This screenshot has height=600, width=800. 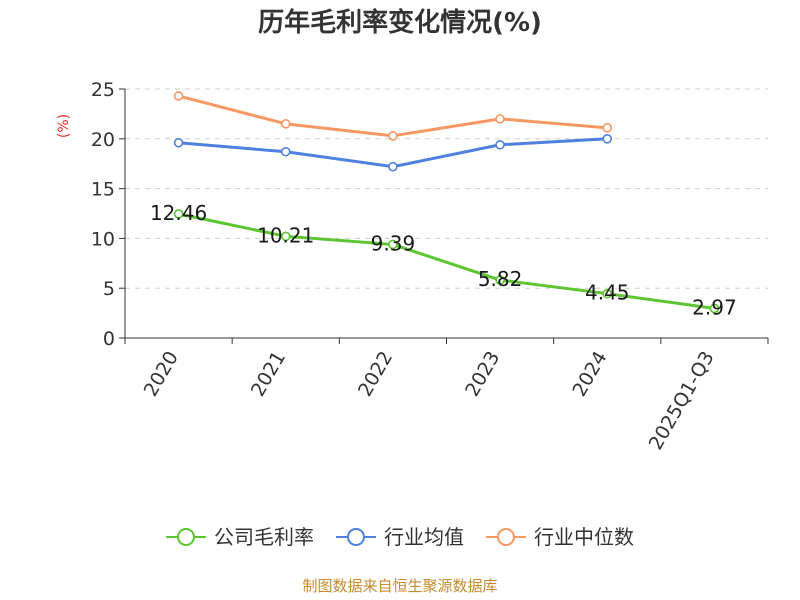 I want to click on data-label: 10.21, so click(x=285, y=235).